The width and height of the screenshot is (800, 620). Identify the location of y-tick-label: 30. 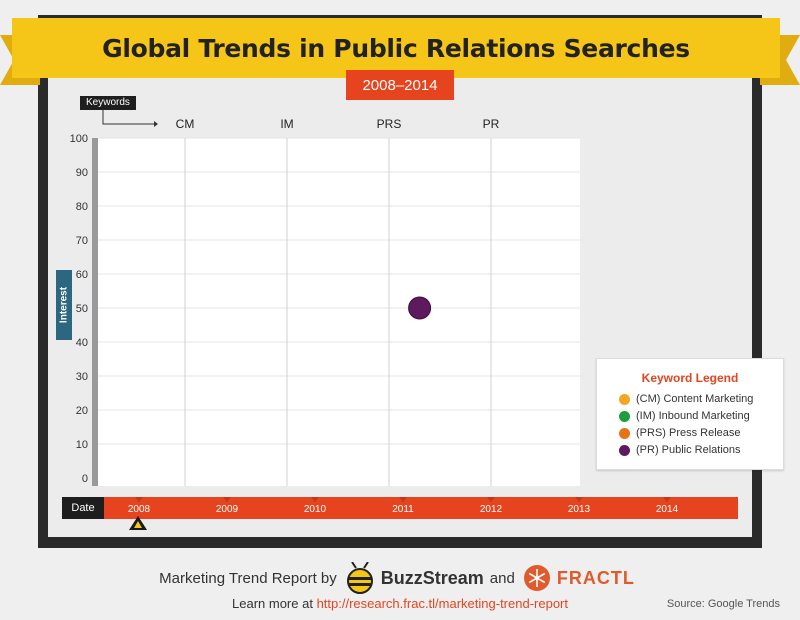
(82, 377).